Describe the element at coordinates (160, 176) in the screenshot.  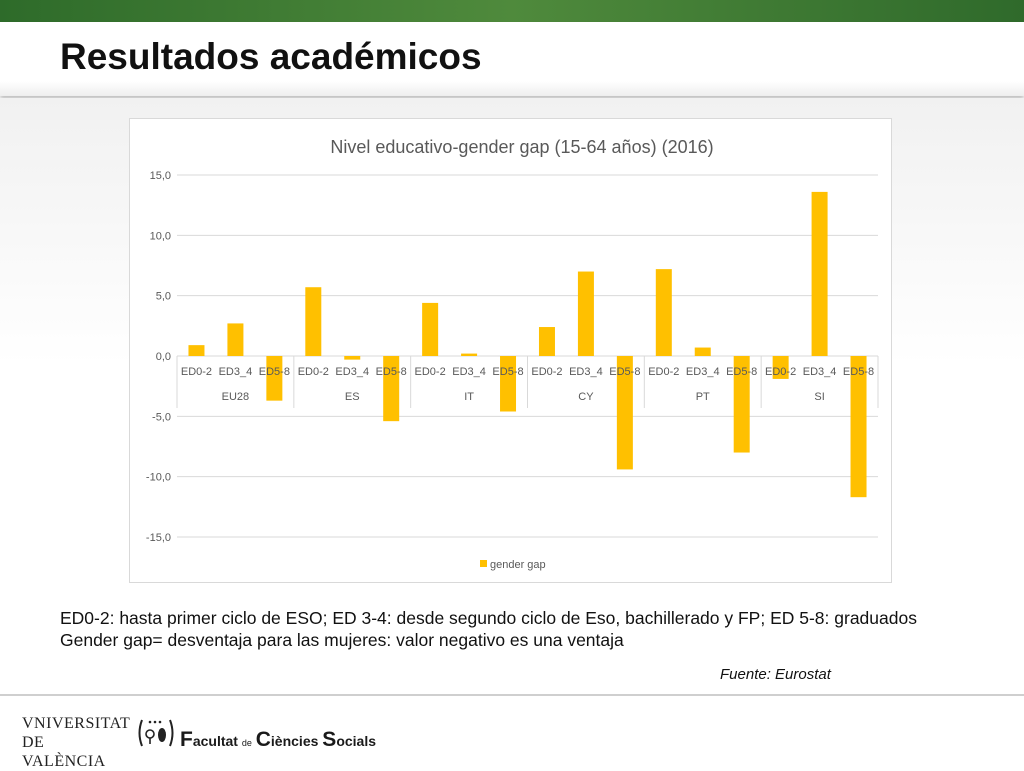
I see `y-tick-label: 15,0` at that location.